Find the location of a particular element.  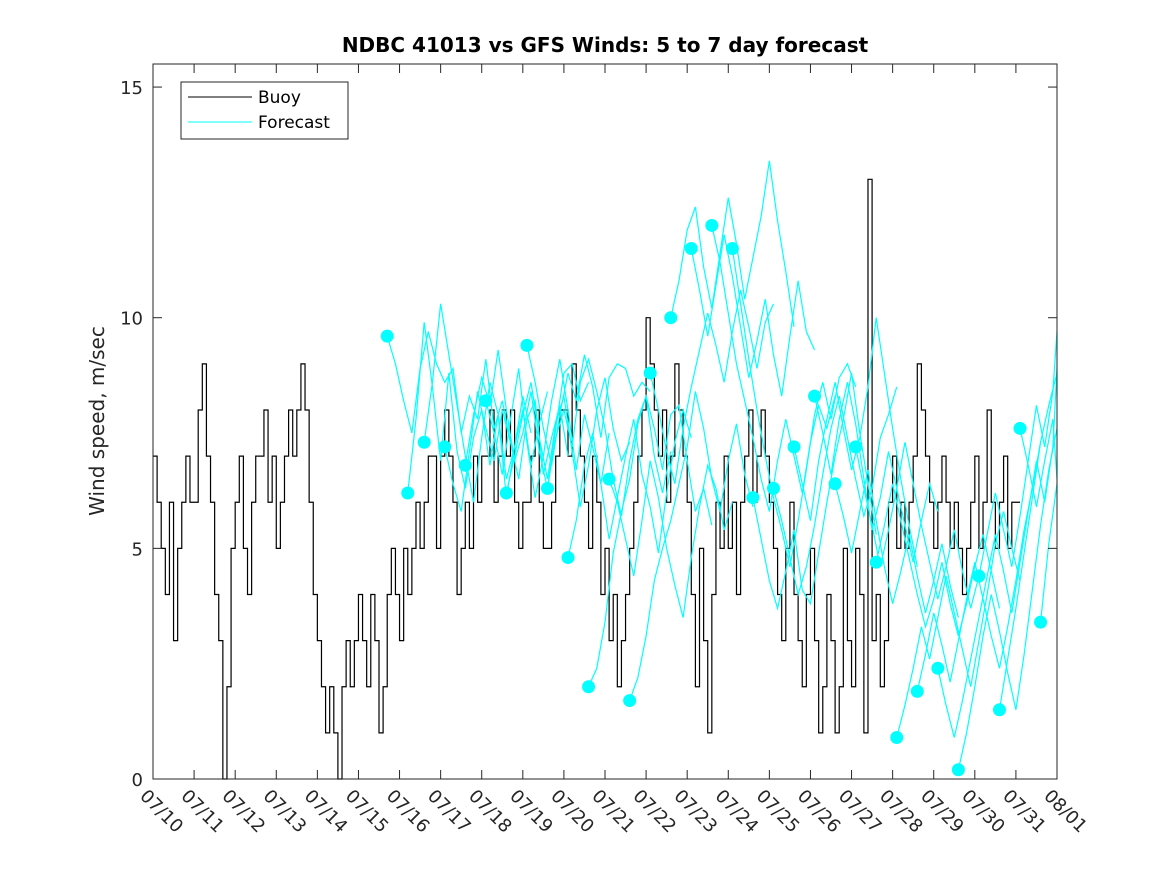

legend-box is located at coordinates (264, 110).